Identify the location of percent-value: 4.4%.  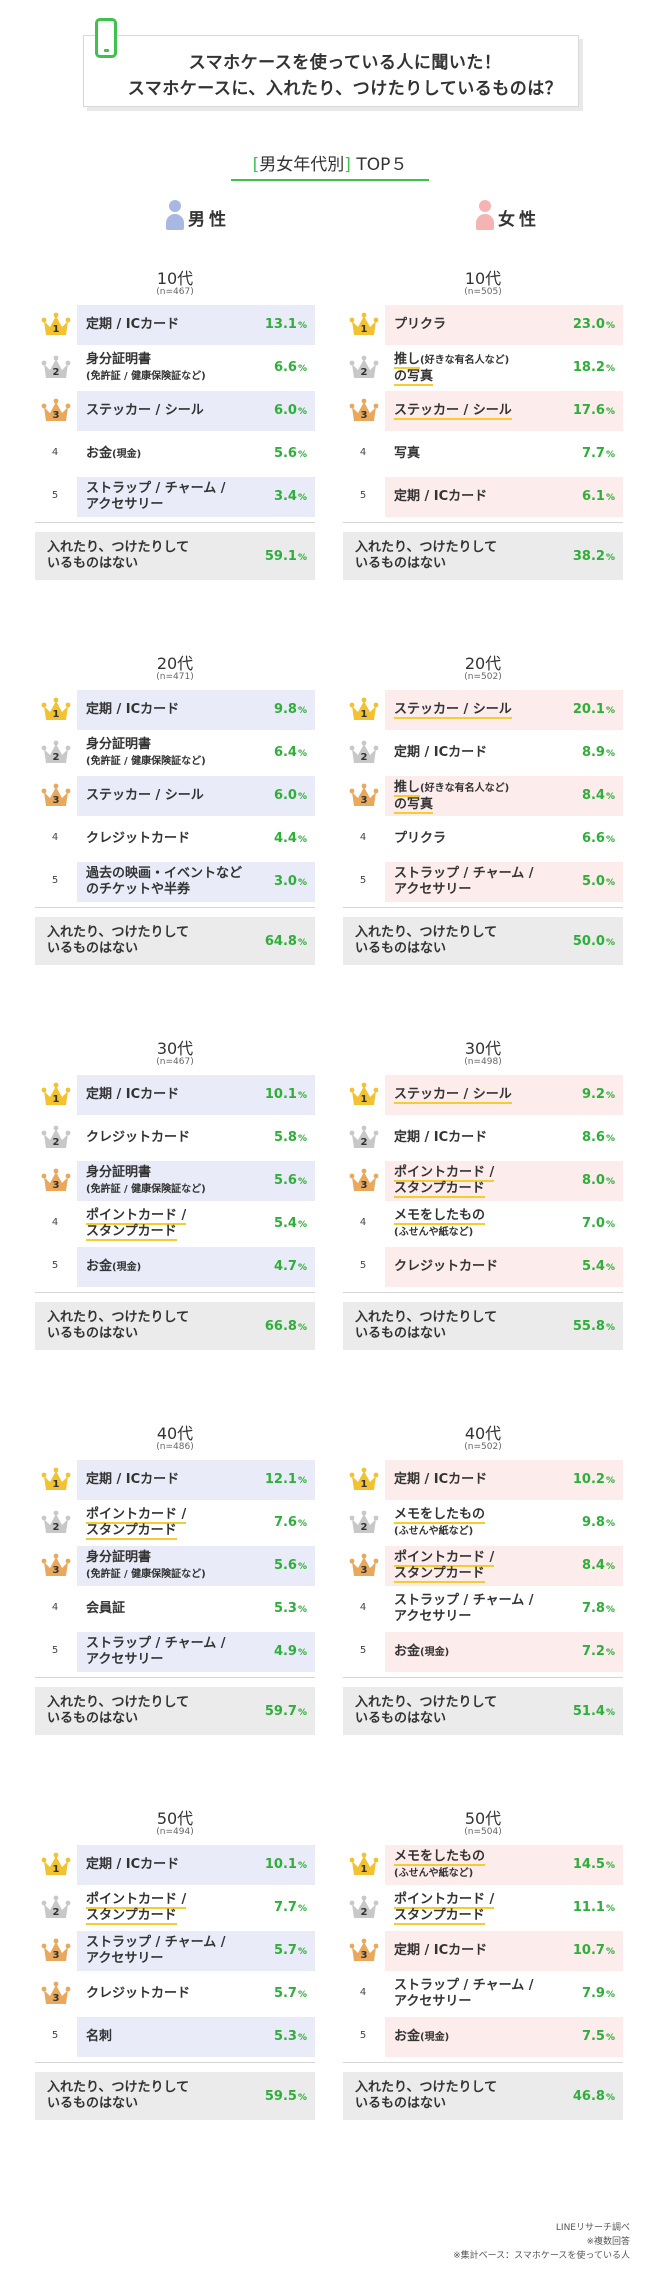
(290, 838).